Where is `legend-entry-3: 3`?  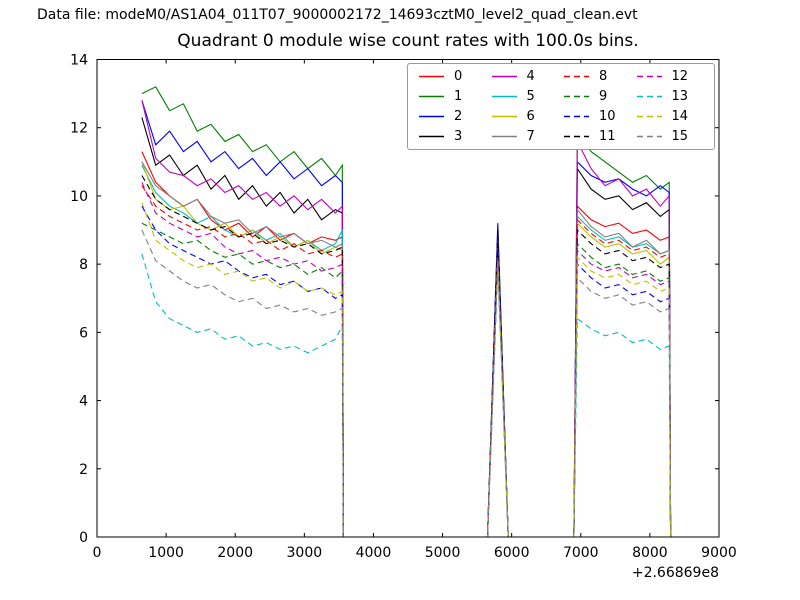
legend-entry-3: 3 is located at coordinates (454, 136).